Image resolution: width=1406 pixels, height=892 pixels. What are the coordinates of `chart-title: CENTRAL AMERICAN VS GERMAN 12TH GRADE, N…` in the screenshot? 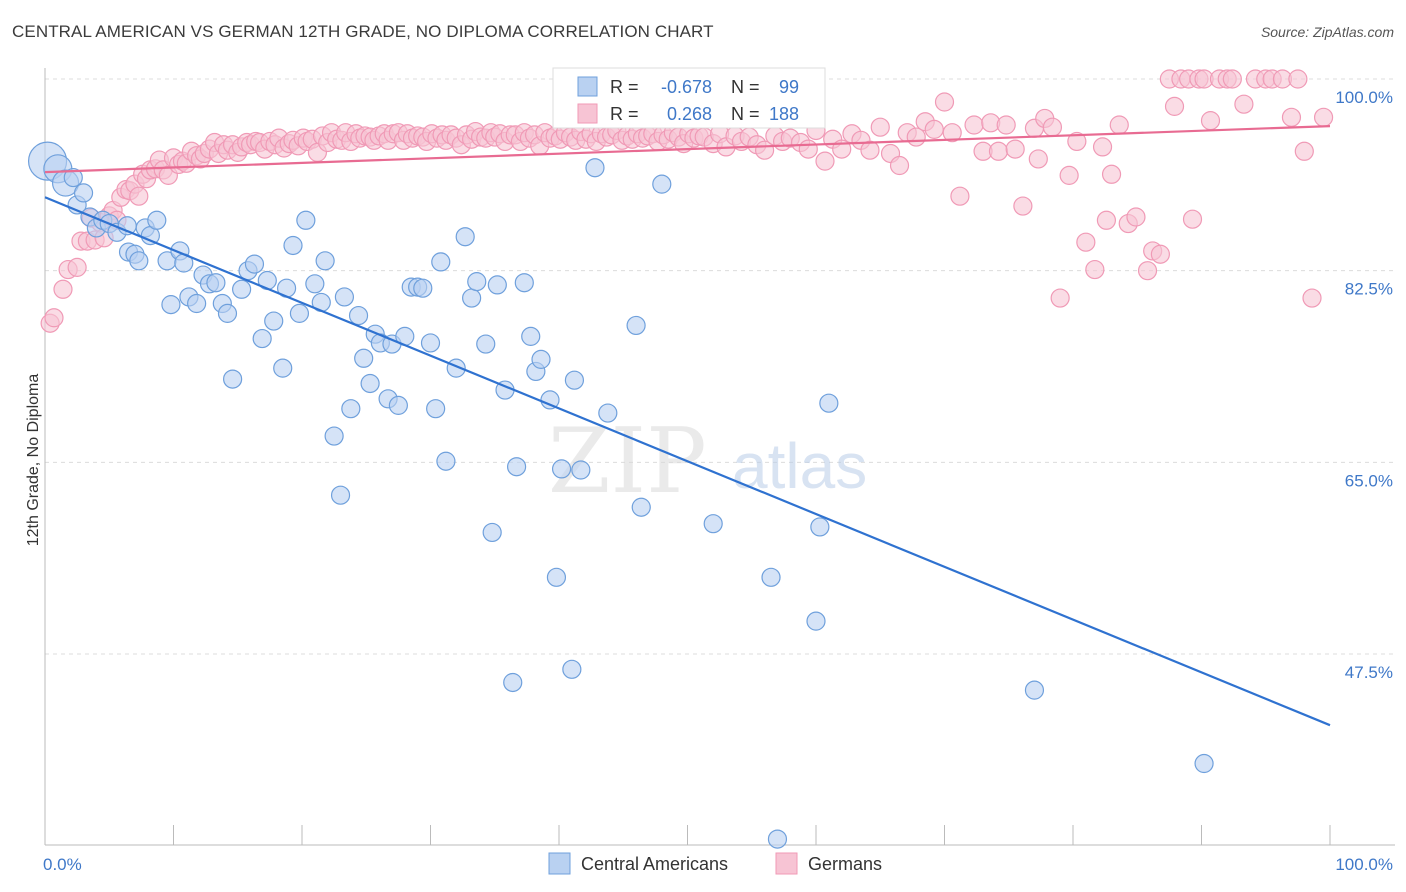 It's located at (363, 31).